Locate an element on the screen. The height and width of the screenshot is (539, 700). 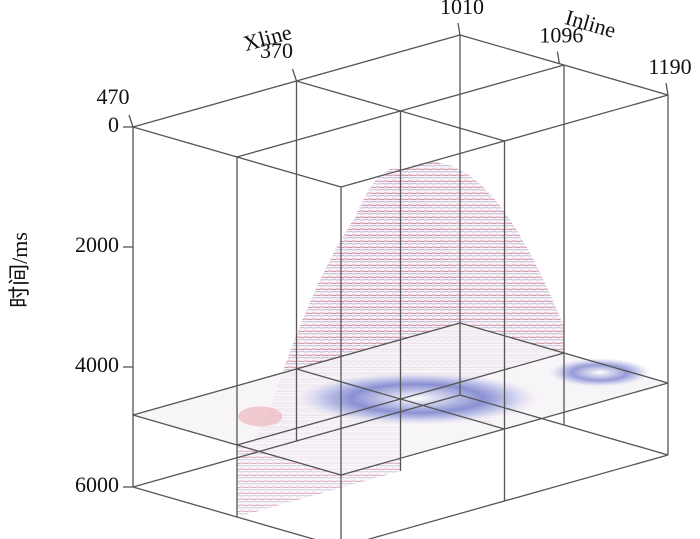
slice-edge is located at coordinates (400, 399).